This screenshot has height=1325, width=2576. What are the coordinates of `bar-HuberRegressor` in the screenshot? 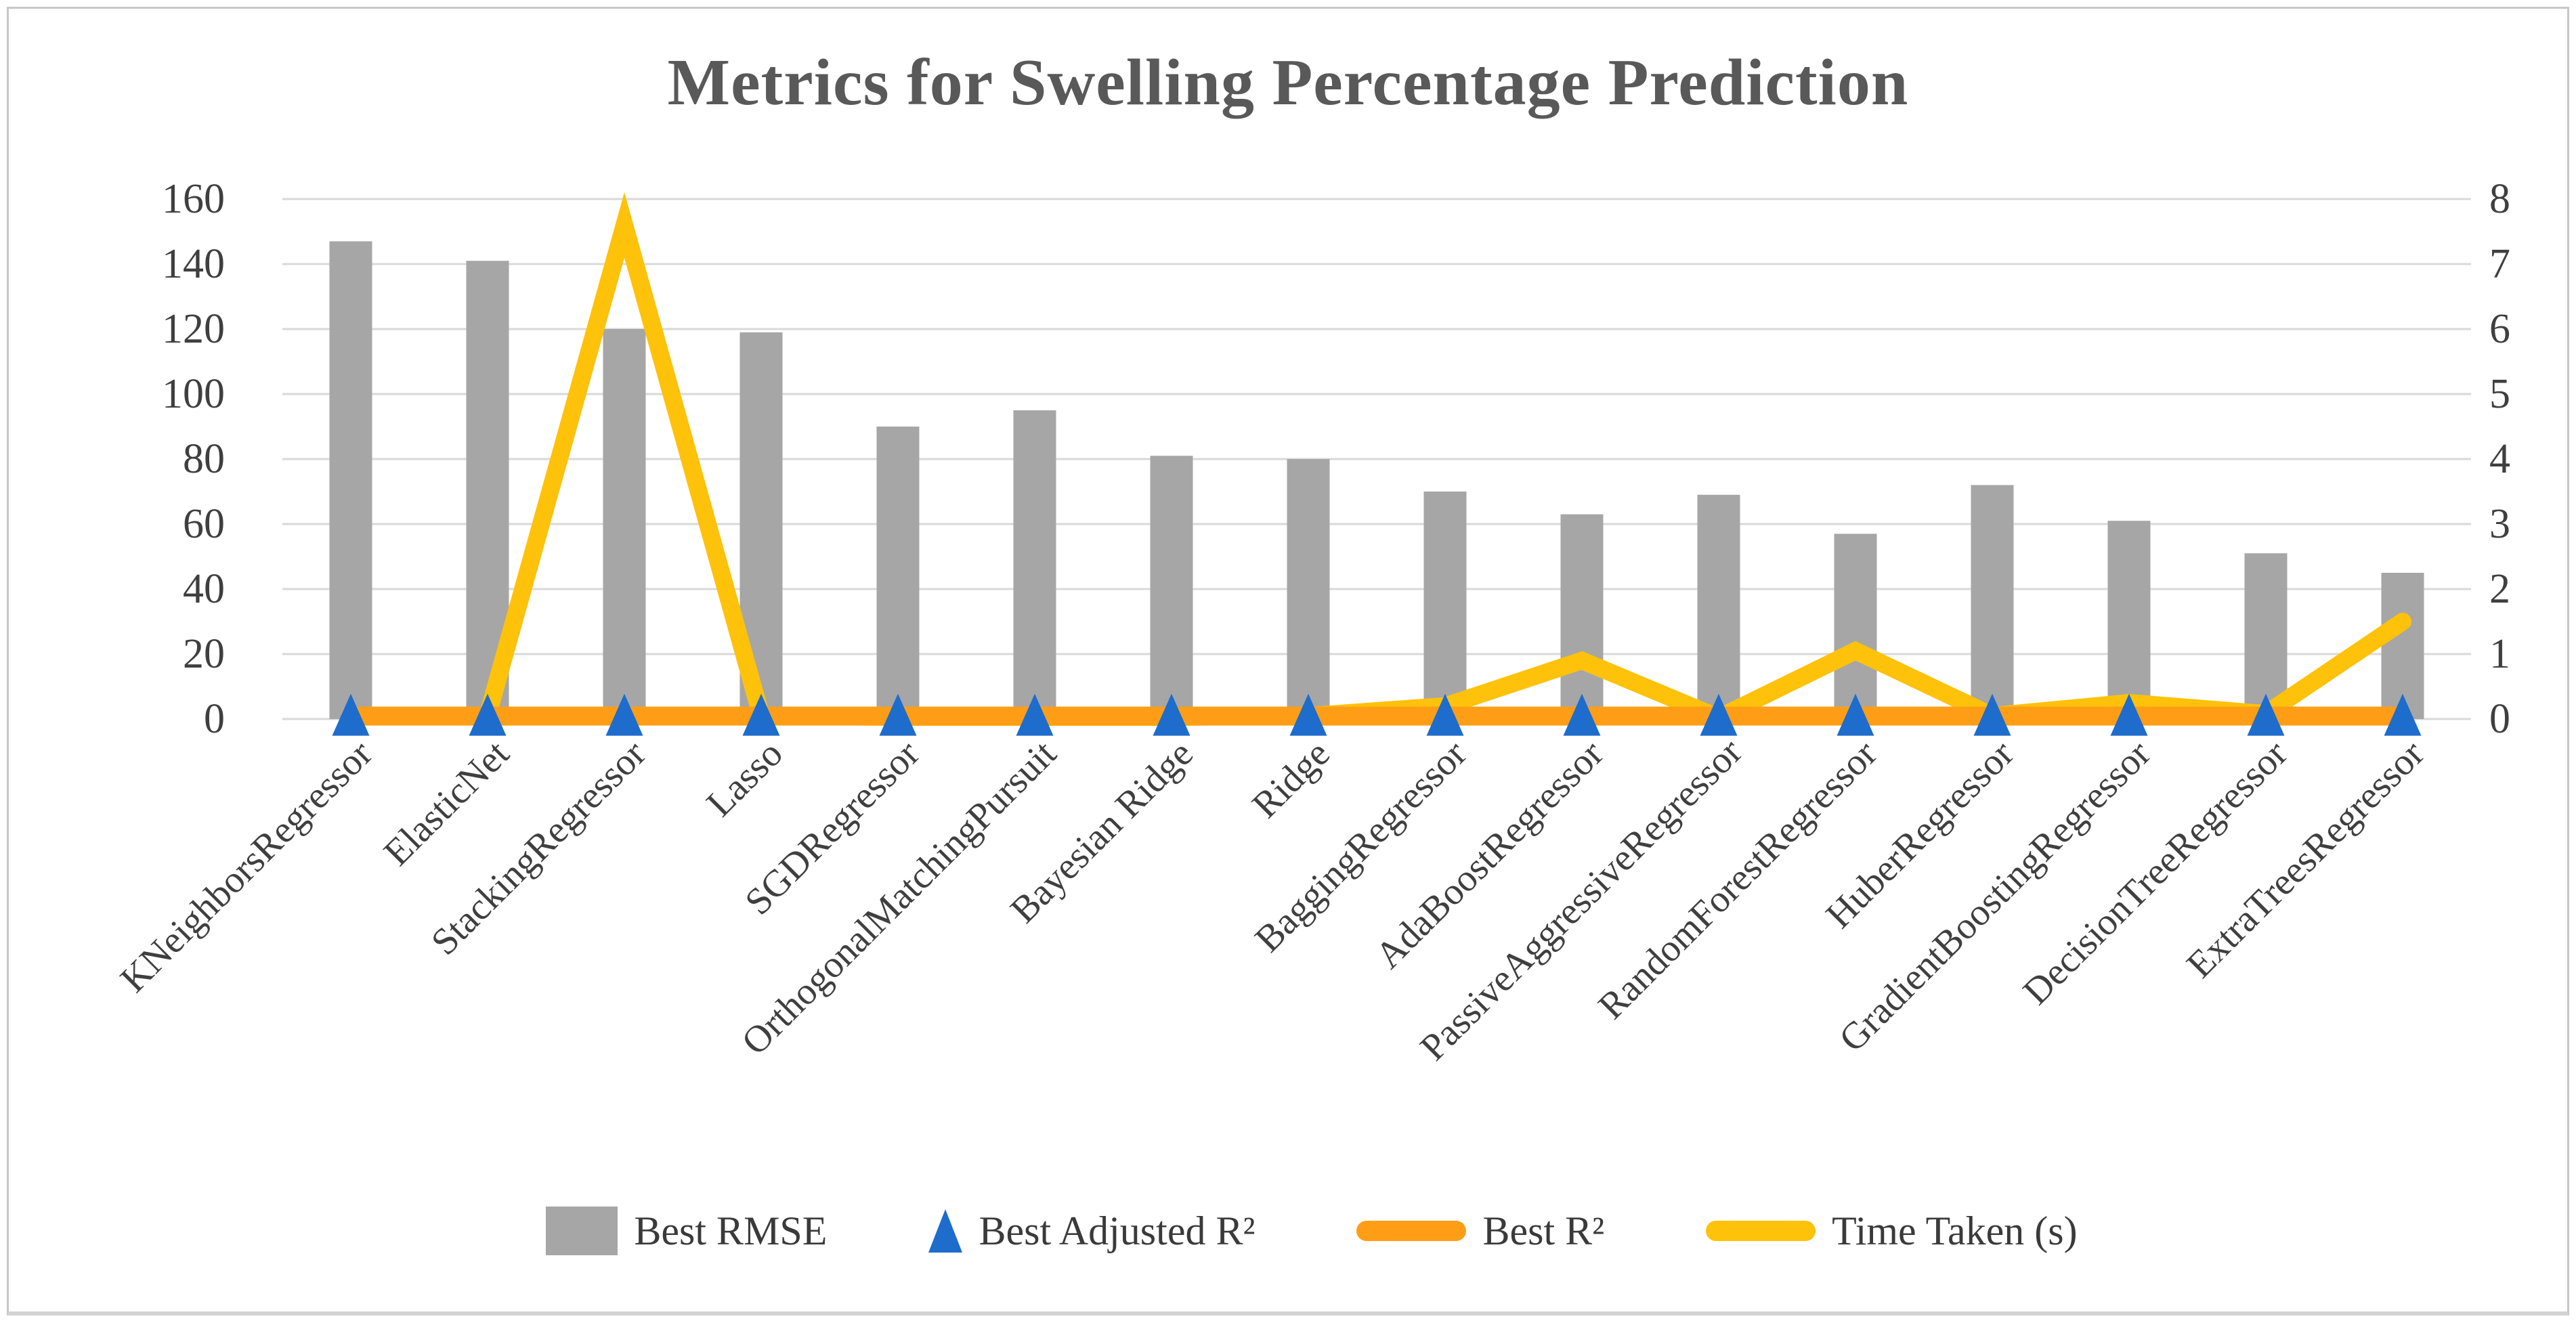 It's located at (1992, 602).